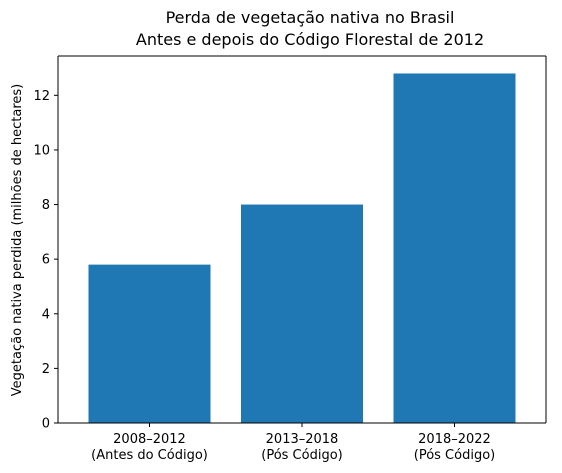 Image resolution: width=562 pixels, height=473 pixels. Describe the element at coordinates (46, 369) in the screenshot. I see `y-tick-label-2: 2` at that location.